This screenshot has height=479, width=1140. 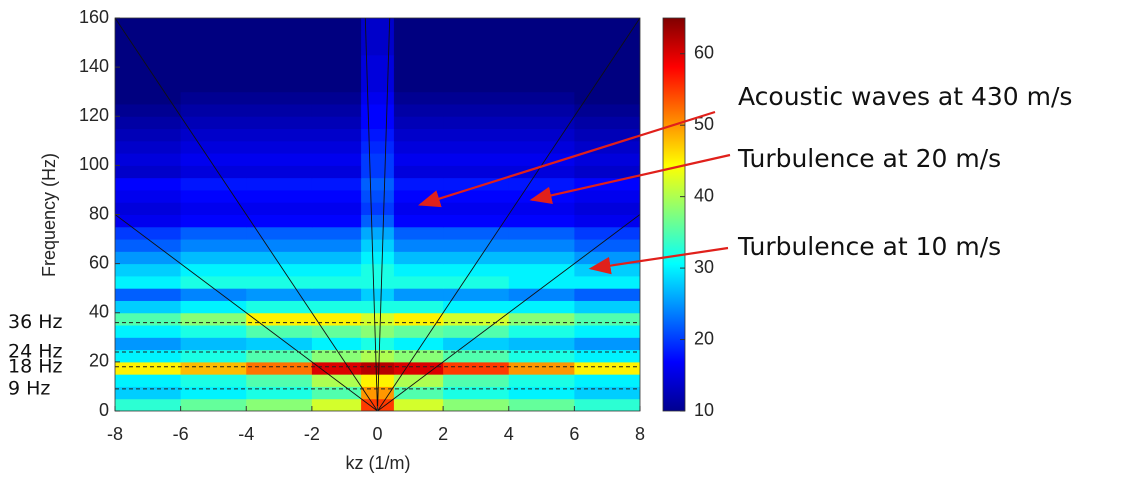 I want to click on x-tick-label: 8, so click(x=640, y=434).